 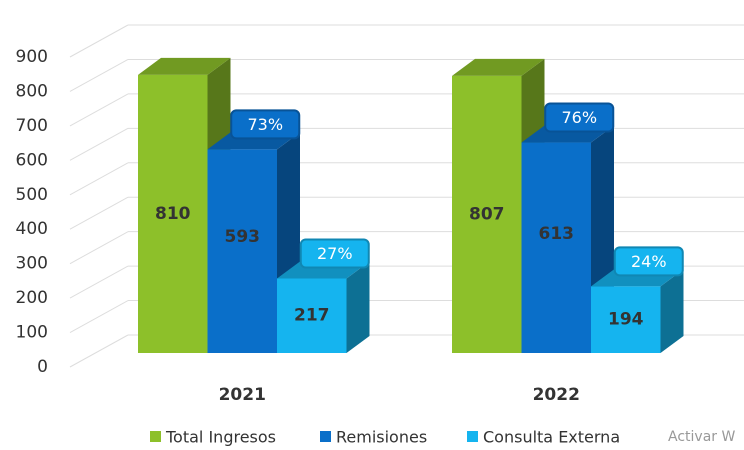 I want to click on share-label: 76%, so click(x=579, y=117).